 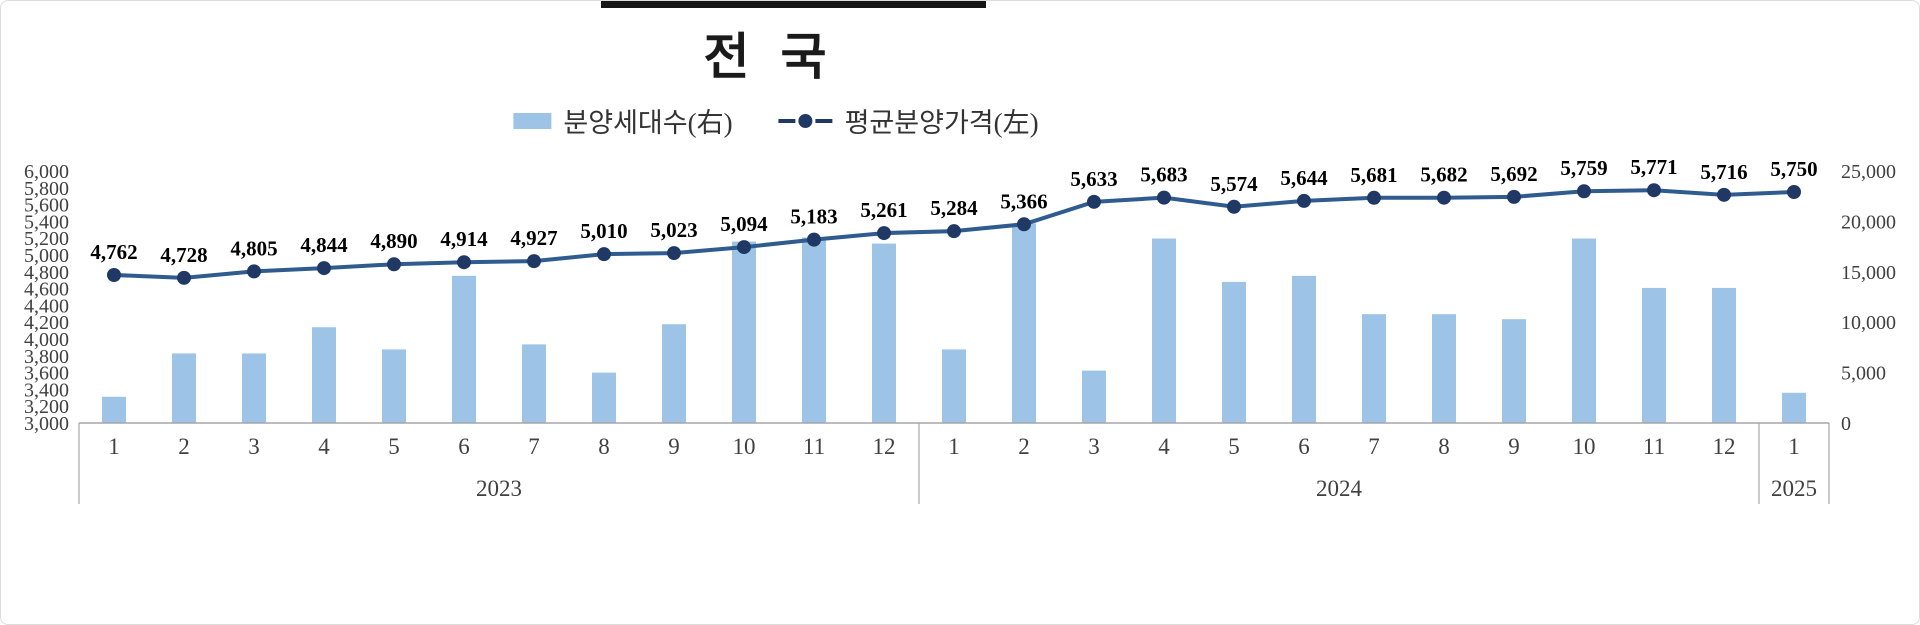 I want to click on price-data-label: 5,681, so click(x=1373, y=175).